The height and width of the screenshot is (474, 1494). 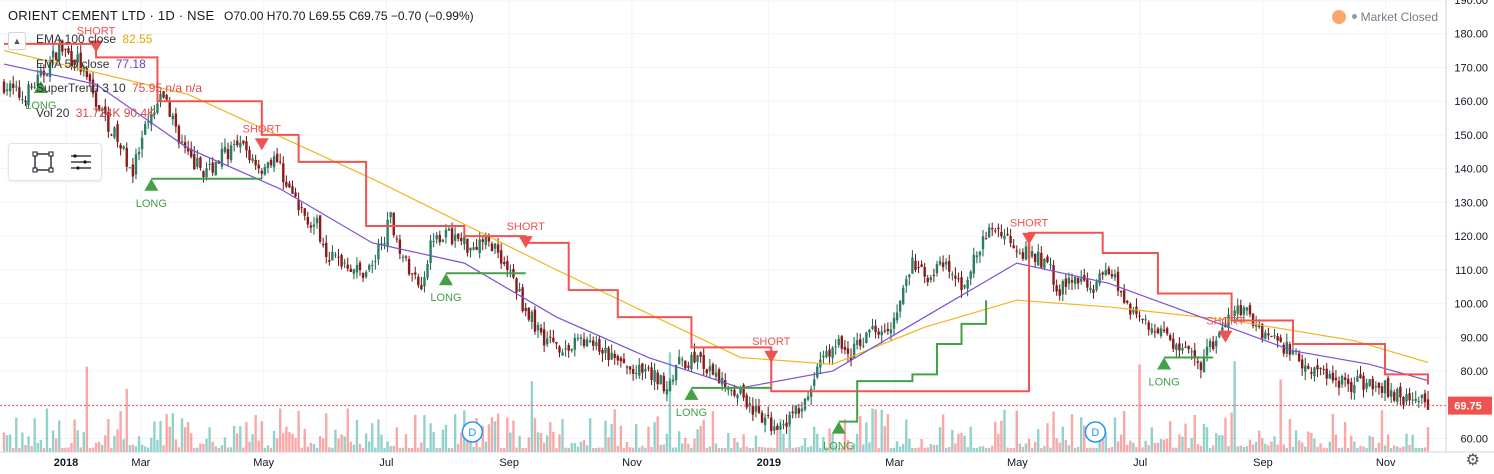 What do you see at coordinates (81, 162) in the screenshot?
I see `text-lines-icon` at bounding box center [81, 162].